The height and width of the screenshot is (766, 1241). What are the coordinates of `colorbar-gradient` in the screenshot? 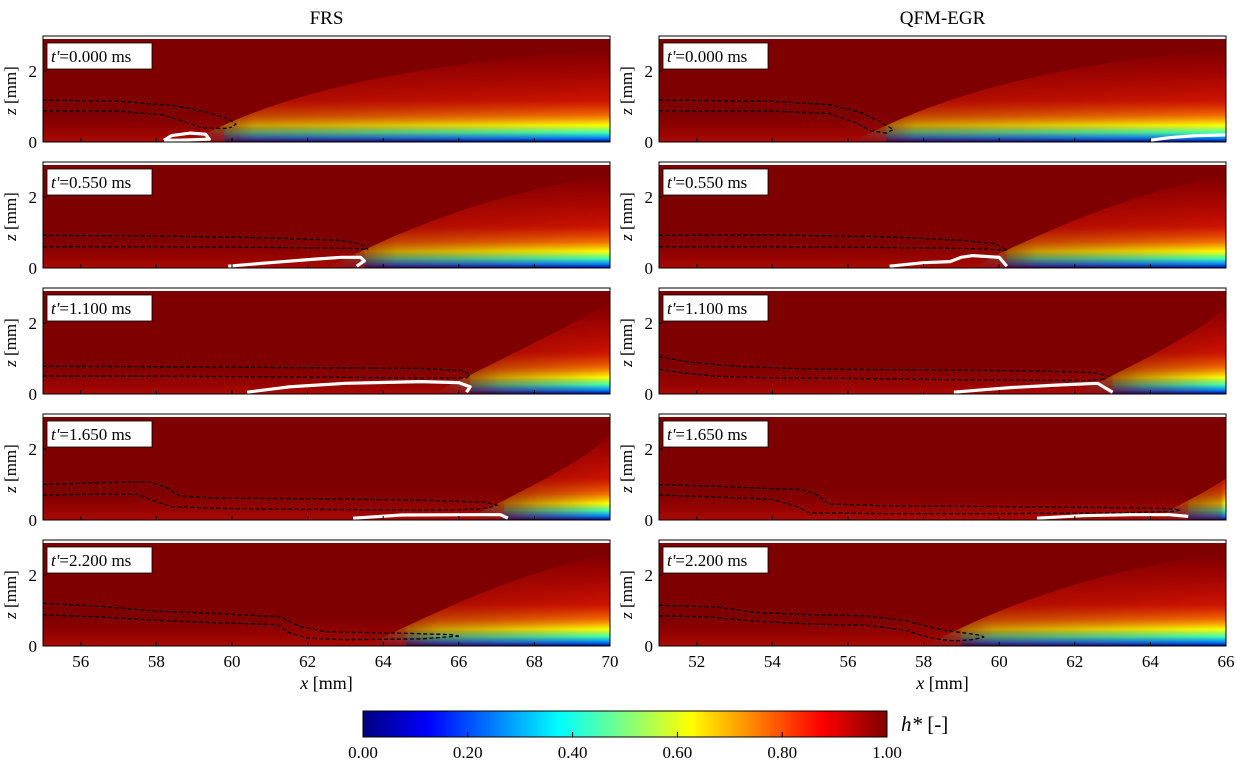 It's located at (625, 724).